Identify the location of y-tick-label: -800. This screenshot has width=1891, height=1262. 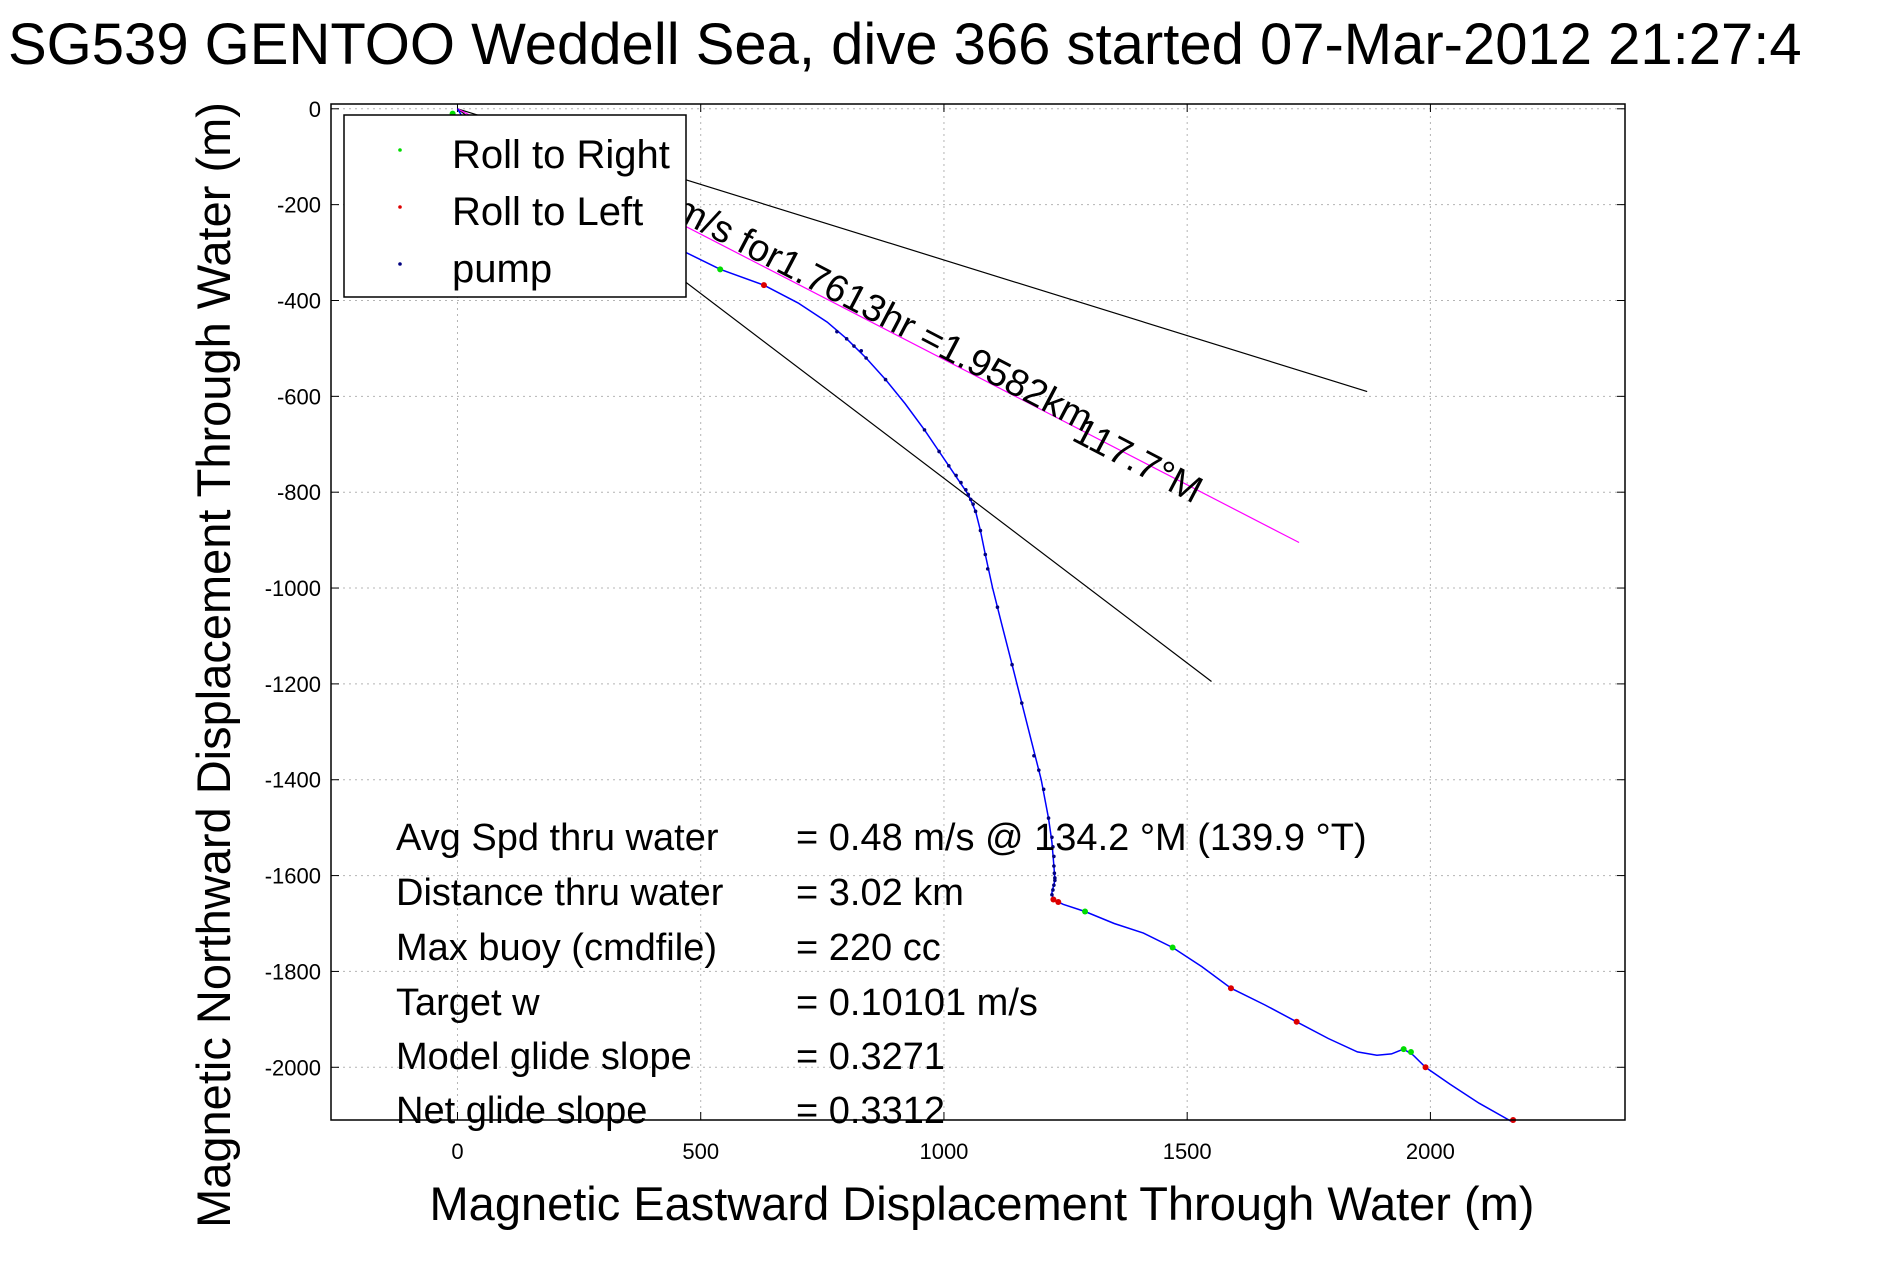
(299, 492).